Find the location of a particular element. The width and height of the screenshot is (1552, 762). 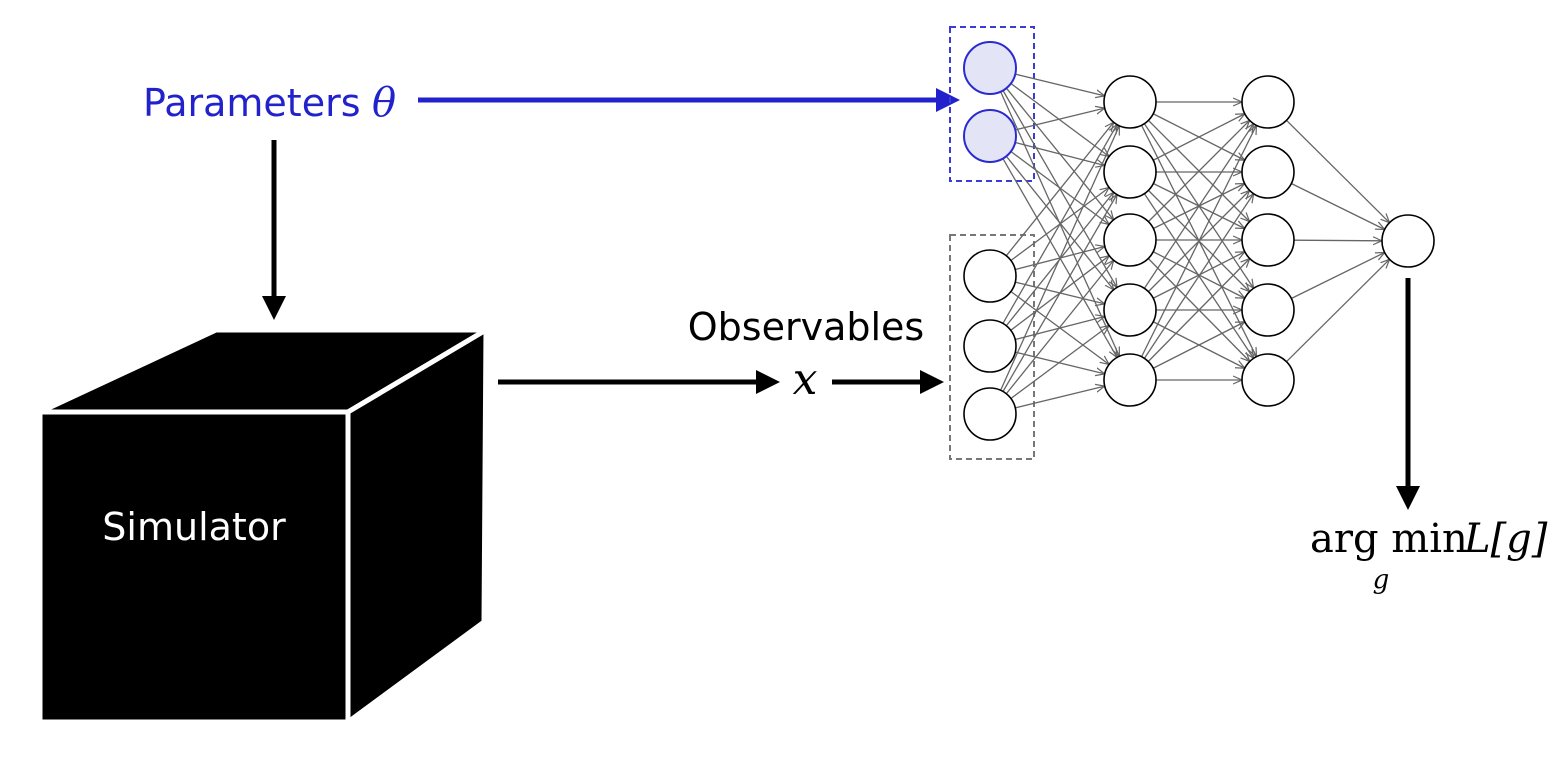

simulator-label: Simulator is located at coordinates (194, 527).